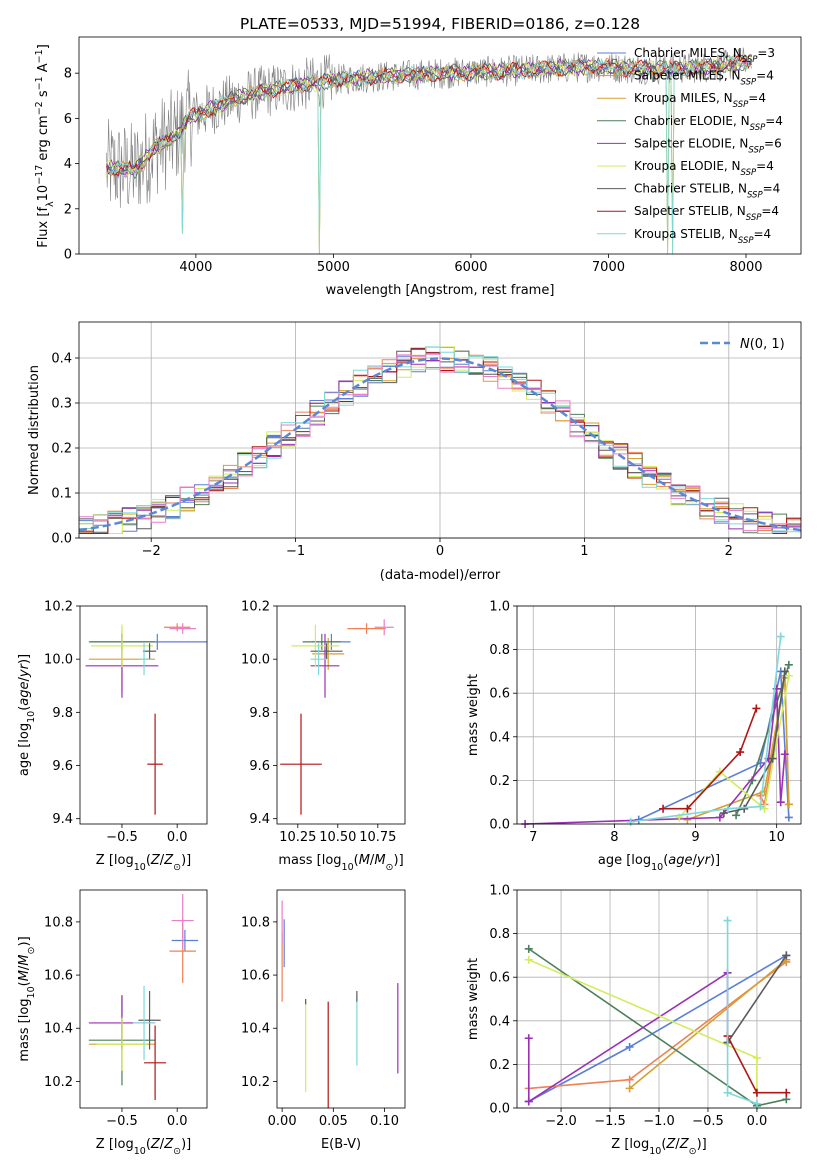 This screenshot has height=1170, width=819. I want to click on legend-entry: Chabrier ELODIE, NSSP=4, so click(708, 123).